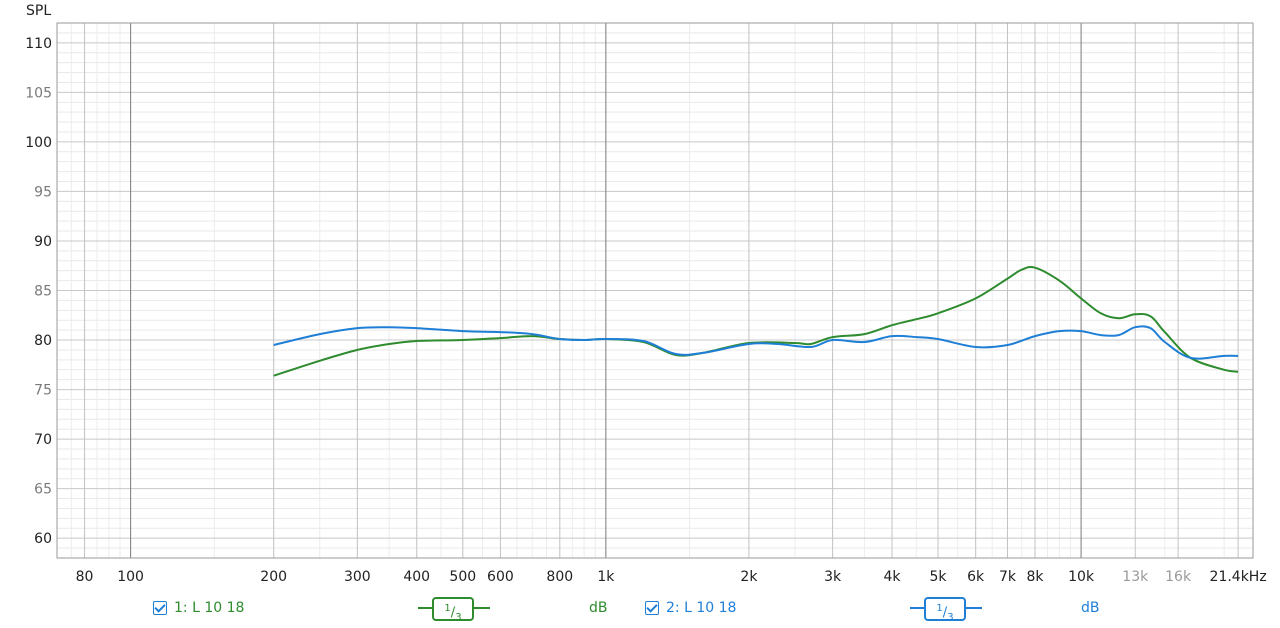 The height and width of the screenshot is (628, 1280). What do you see at coordinates (416, 577) in the screenshot?
I see `x-tick-label: 400` at bounding box center [416, 577].